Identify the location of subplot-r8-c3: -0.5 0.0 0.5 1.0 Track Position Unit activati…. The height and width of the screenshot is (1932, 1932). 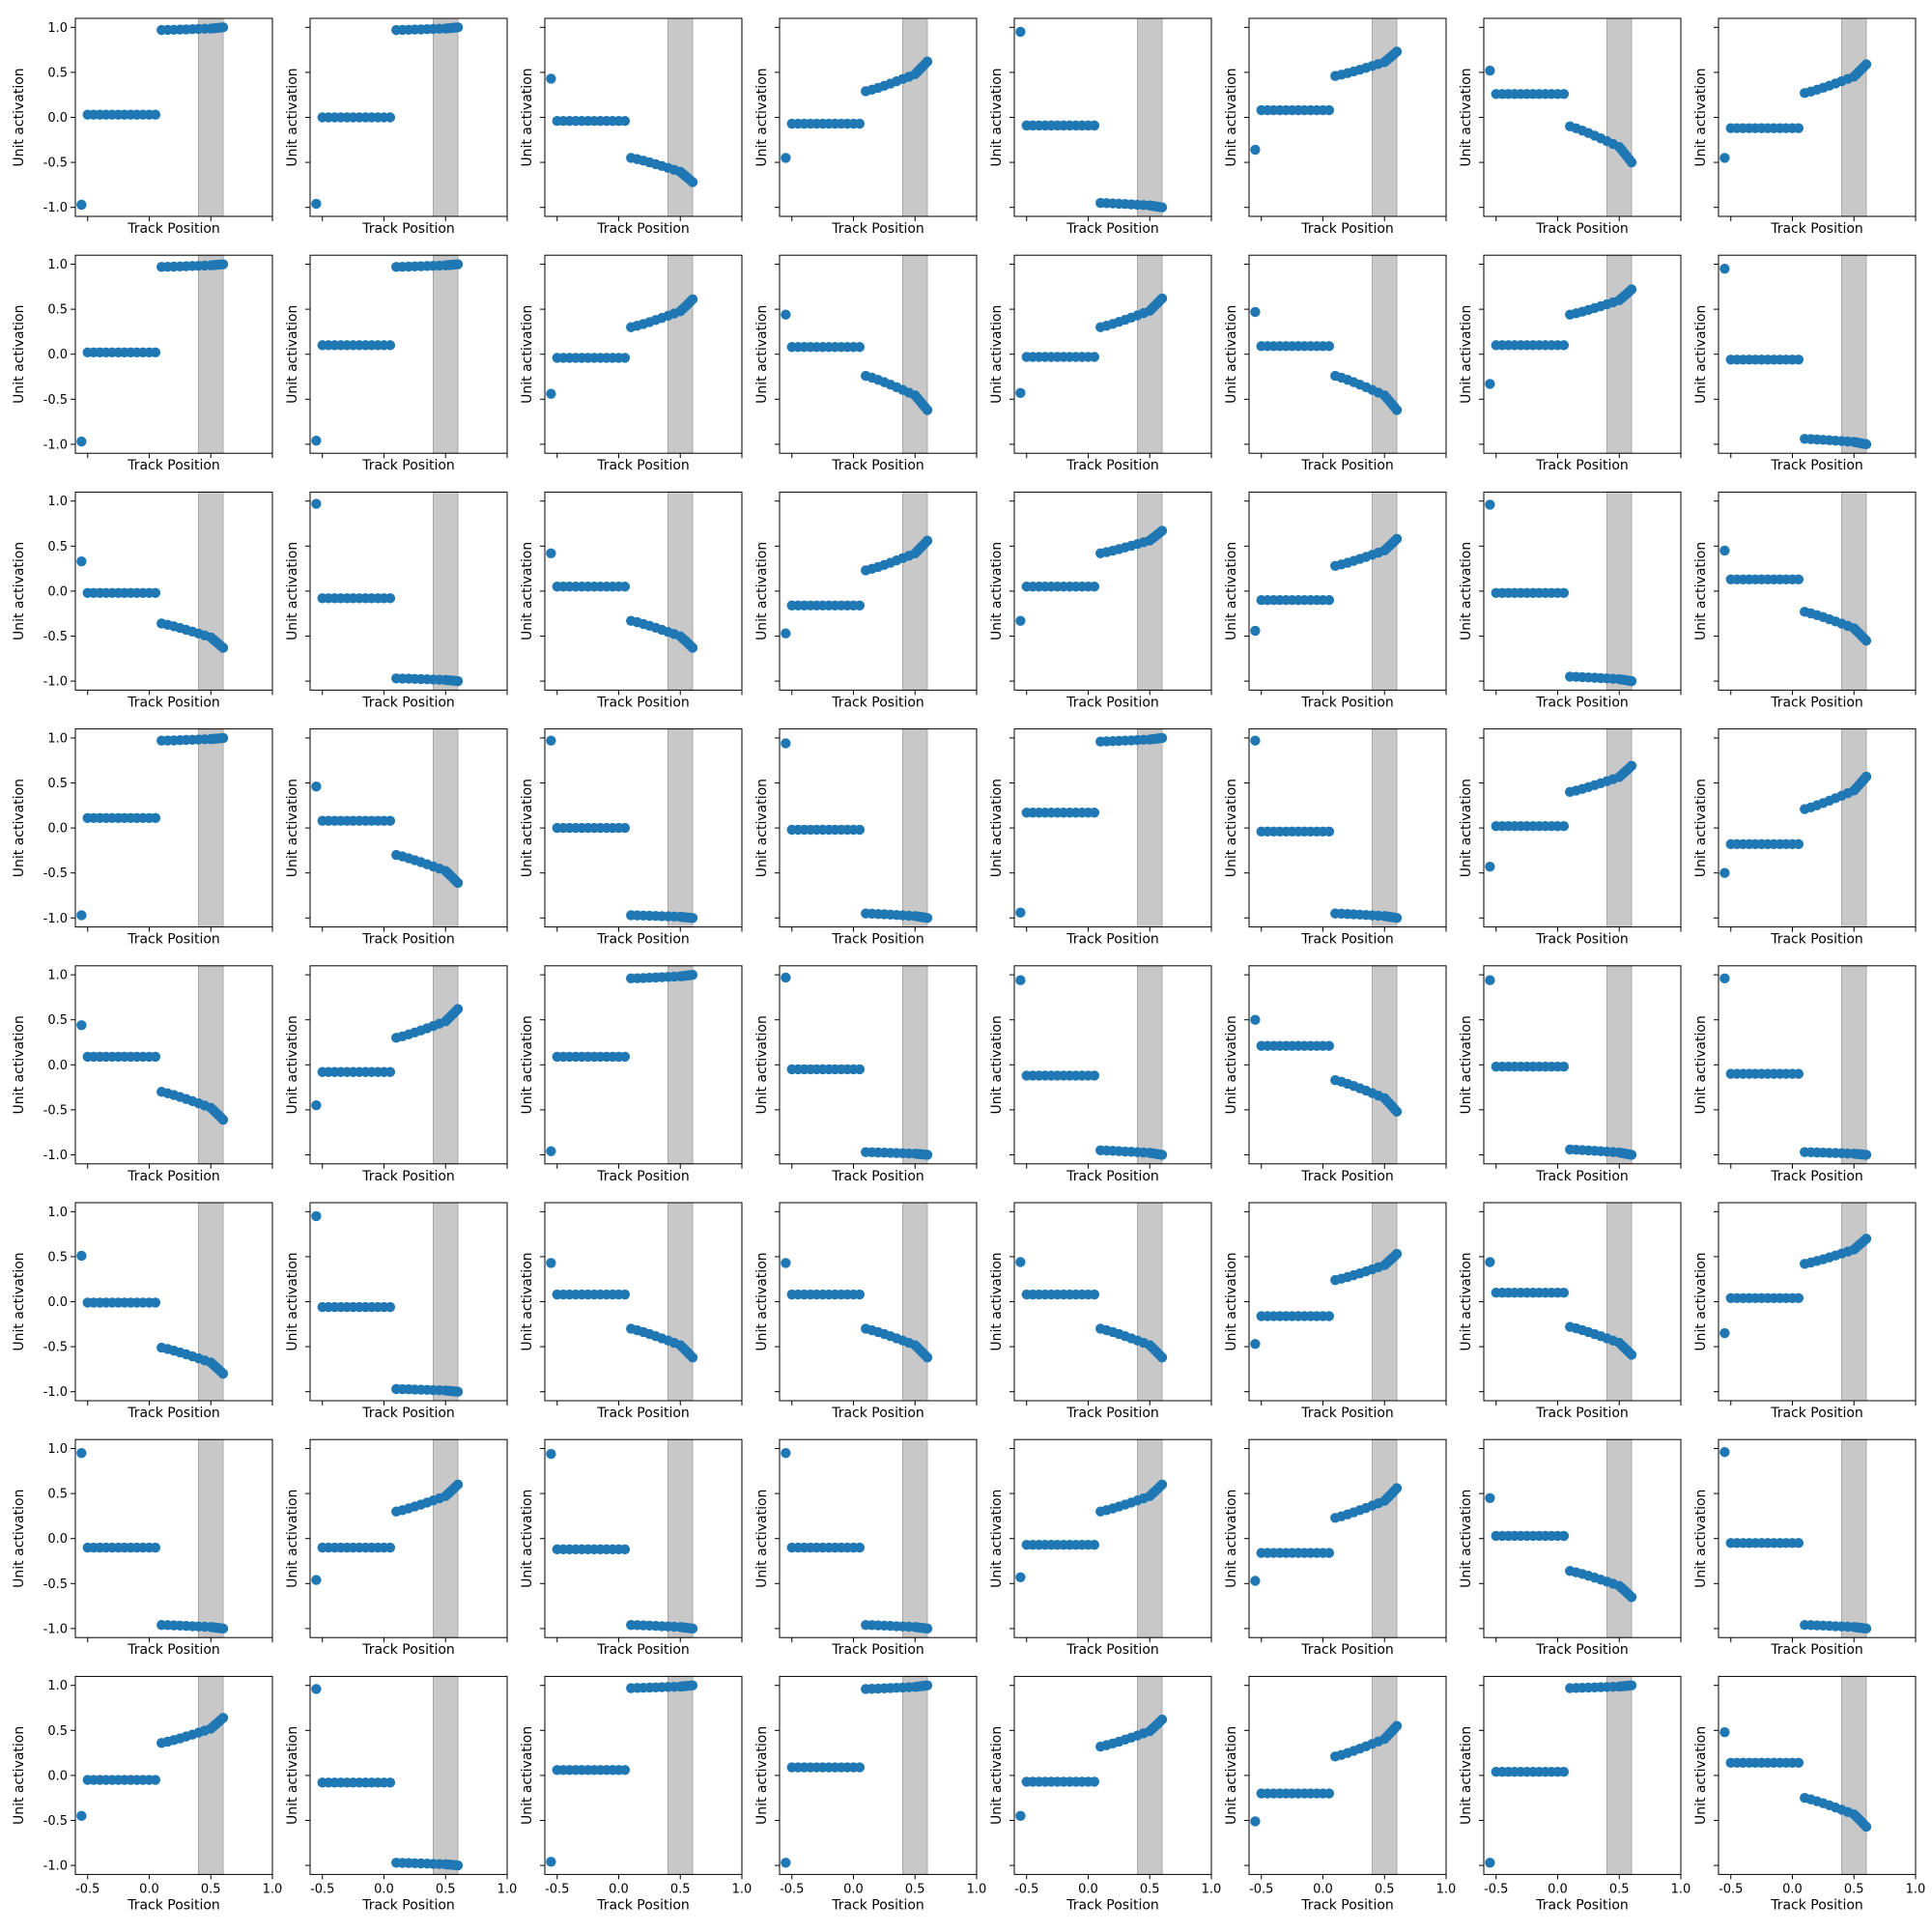
(636, 1794).